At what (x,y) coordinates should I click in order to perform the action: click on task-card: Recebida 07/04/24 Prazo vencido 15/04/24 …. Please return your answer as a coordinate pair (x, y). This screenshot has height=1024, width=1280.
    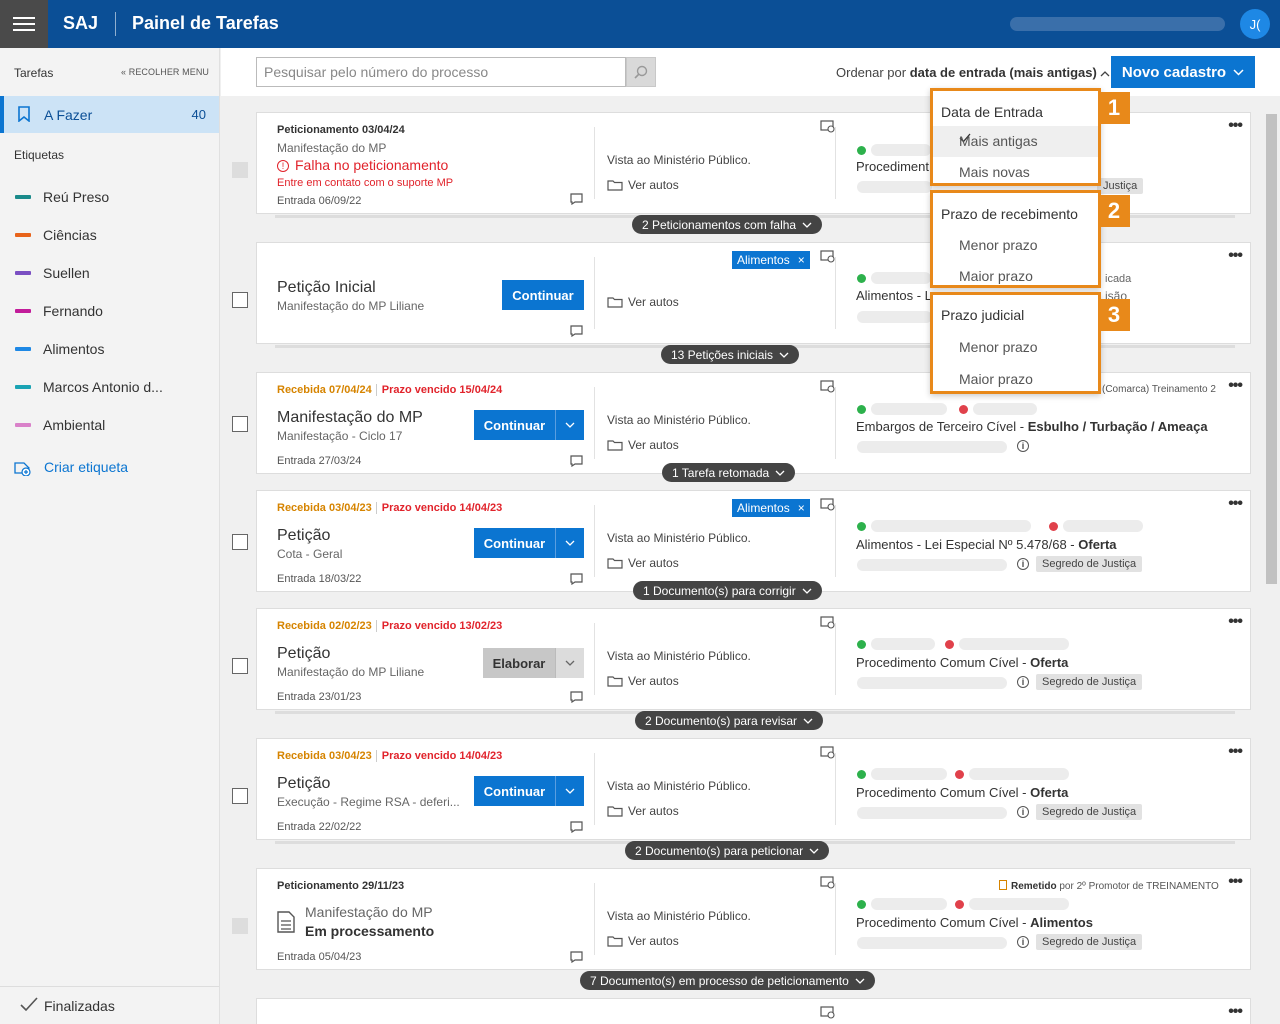
    Looking at the image, I should click on (753, 423).